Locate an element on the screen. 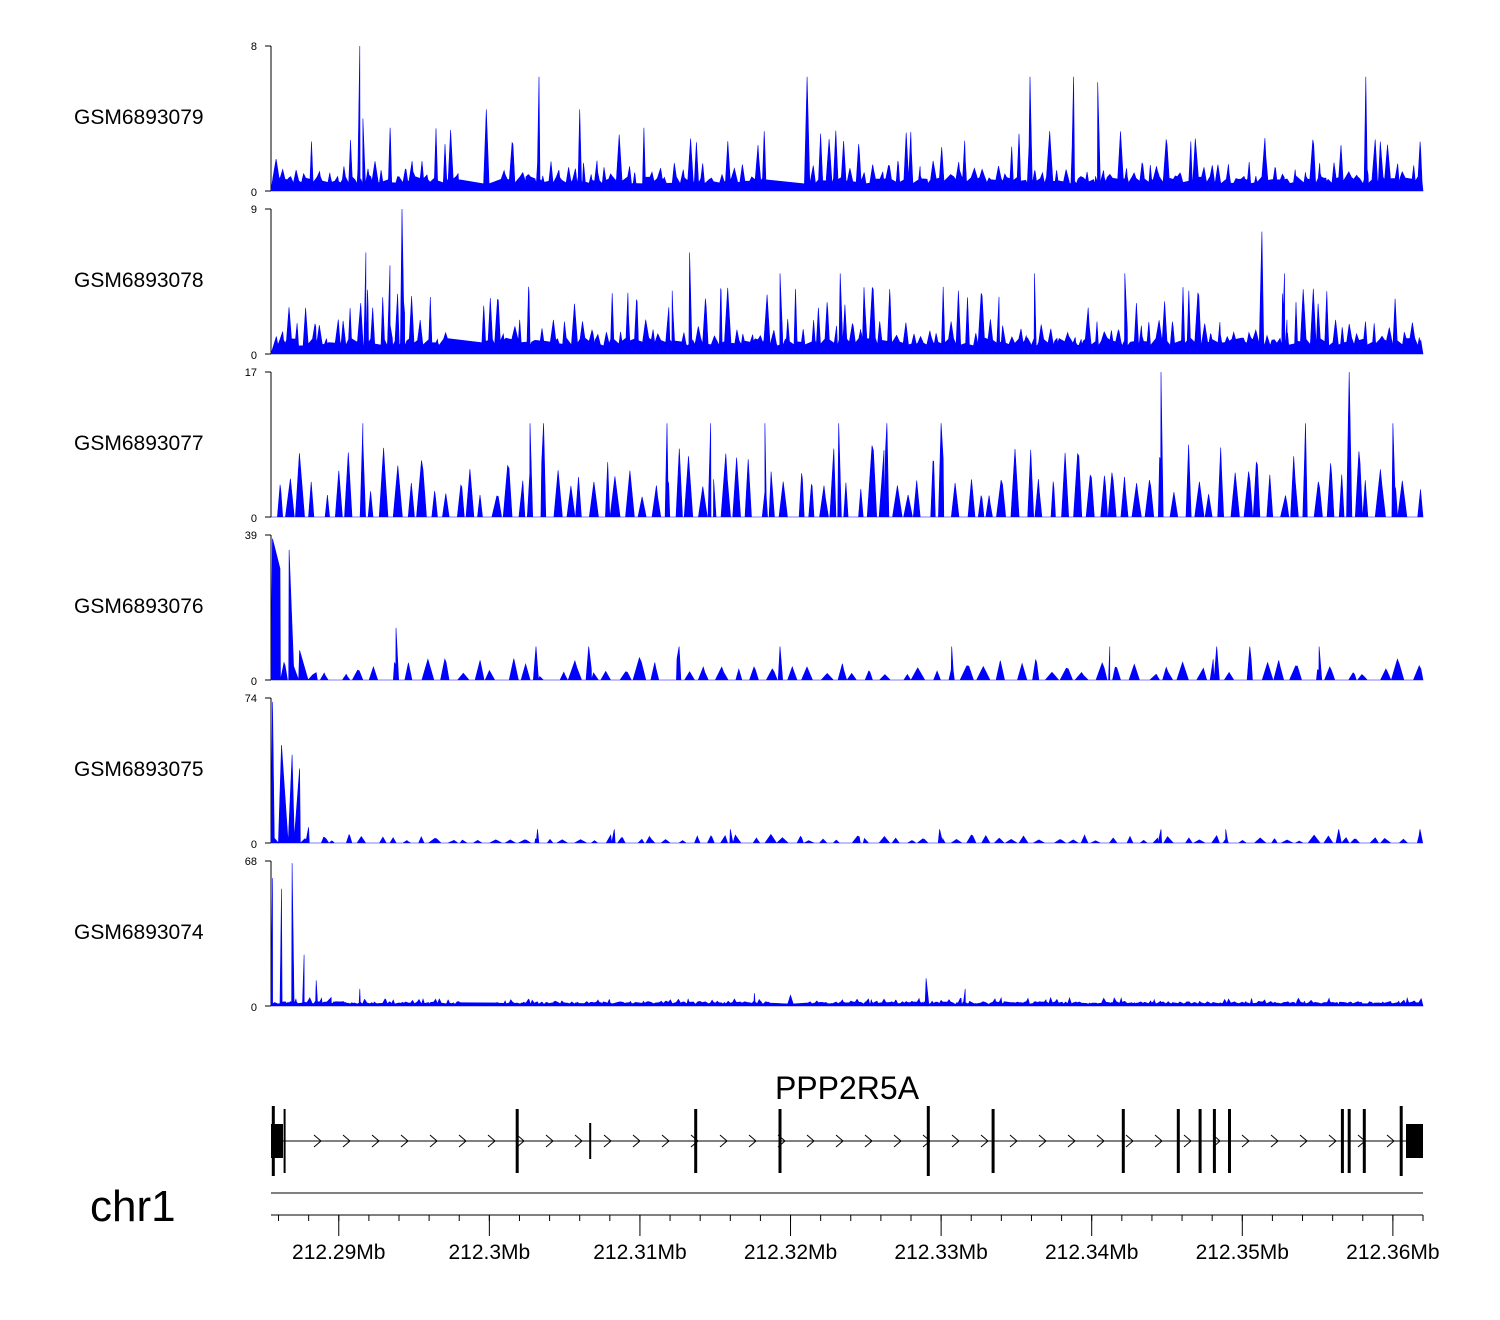 This screenshot has height=1320, width=1500. track-label: GSM6893074 is located at coordinates (139, 932).